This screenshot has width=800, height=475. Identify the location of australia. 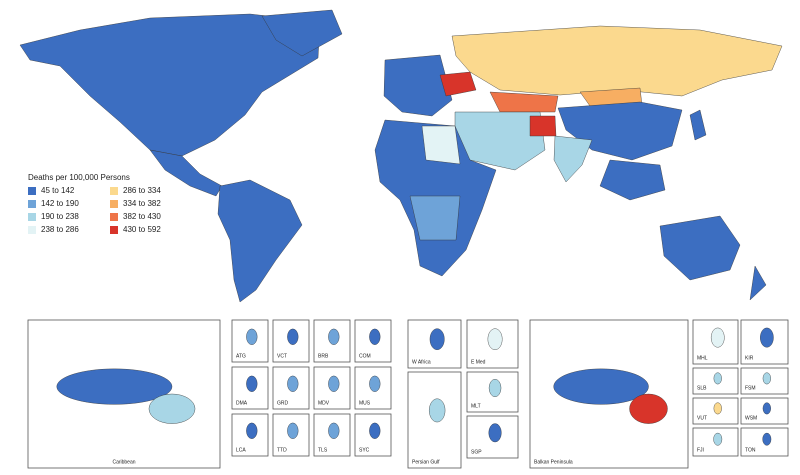
(700, 248).